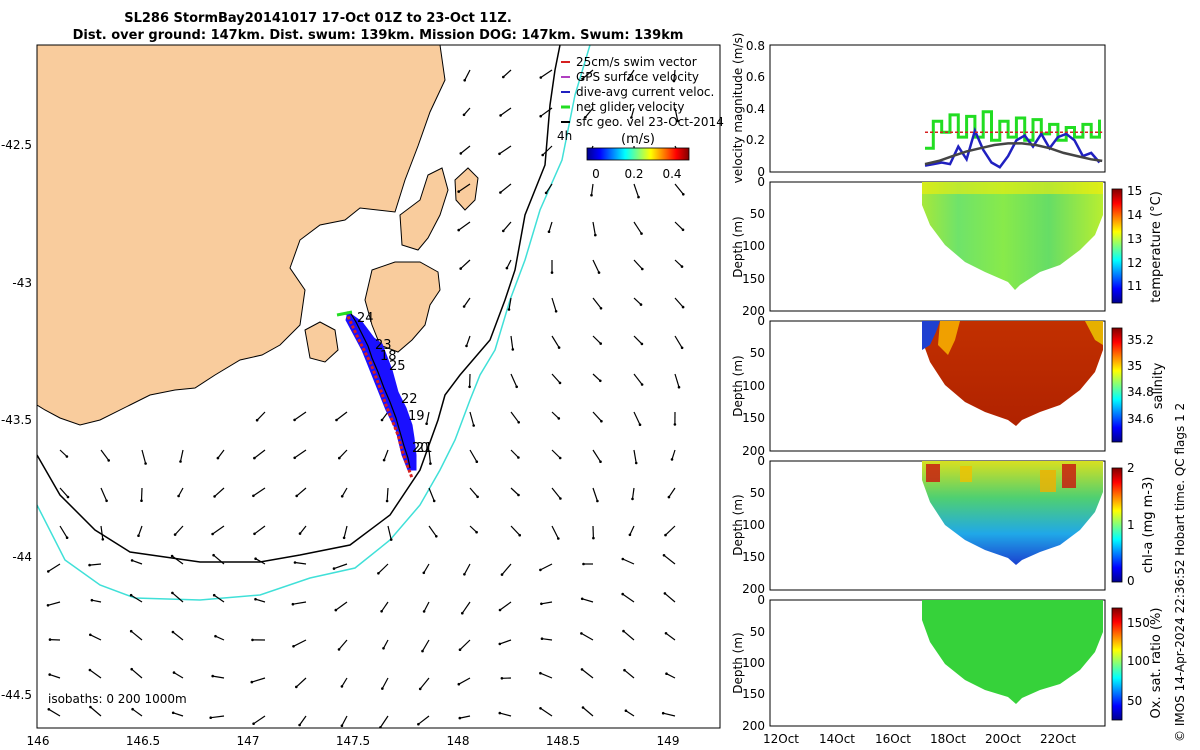 The width and height of the screenshot is (1200, 750). I want to click on salinity-surface-mid, so click(949, 338).